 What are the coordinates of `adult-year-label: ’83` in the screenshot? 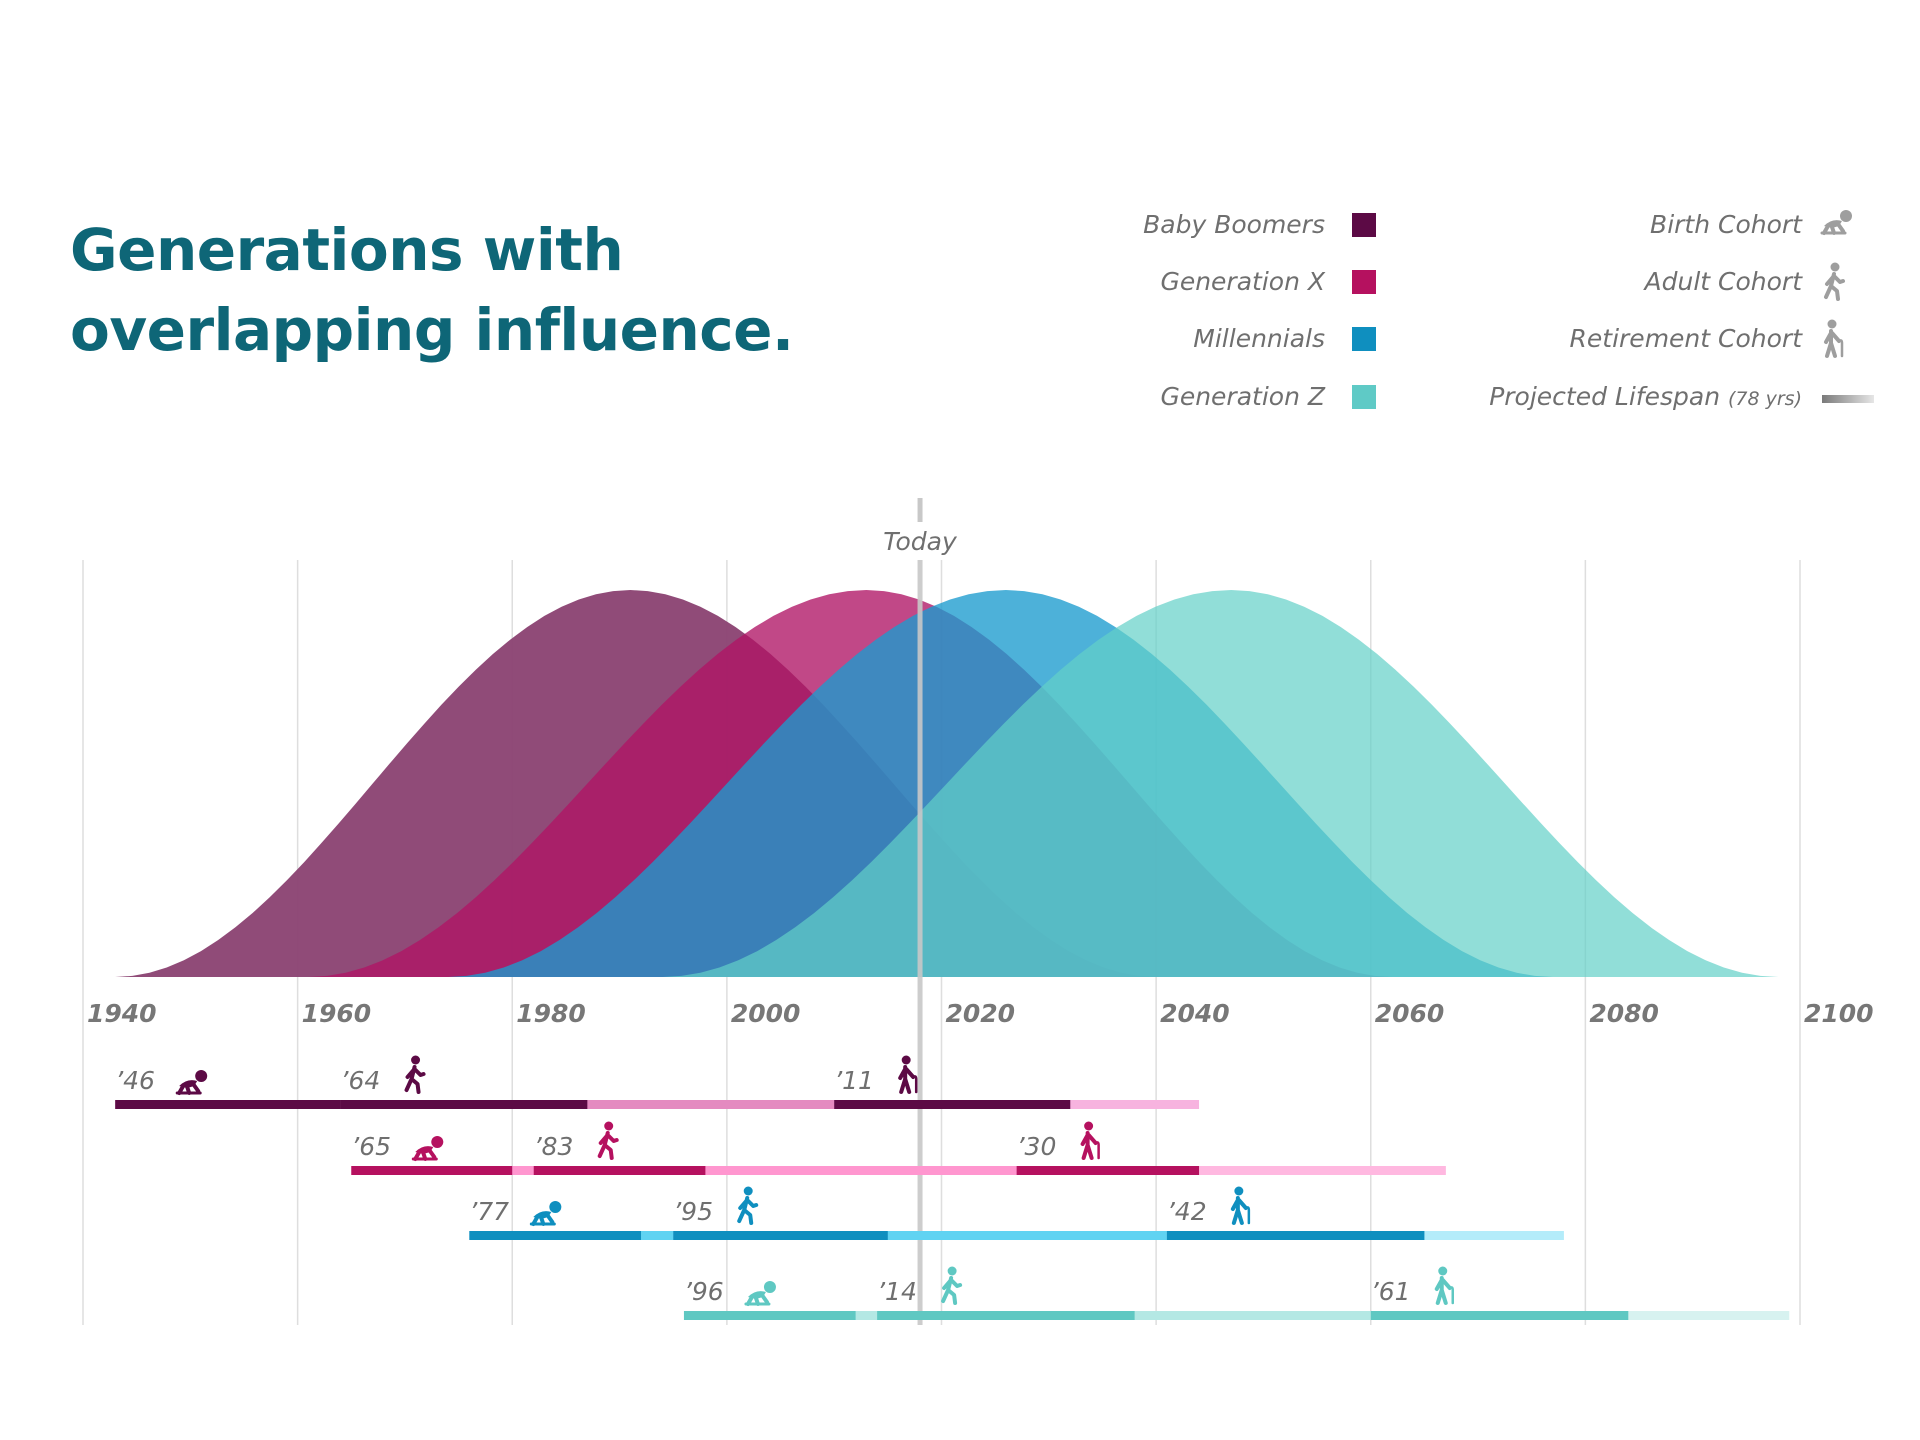 It's located at (554, 1146).